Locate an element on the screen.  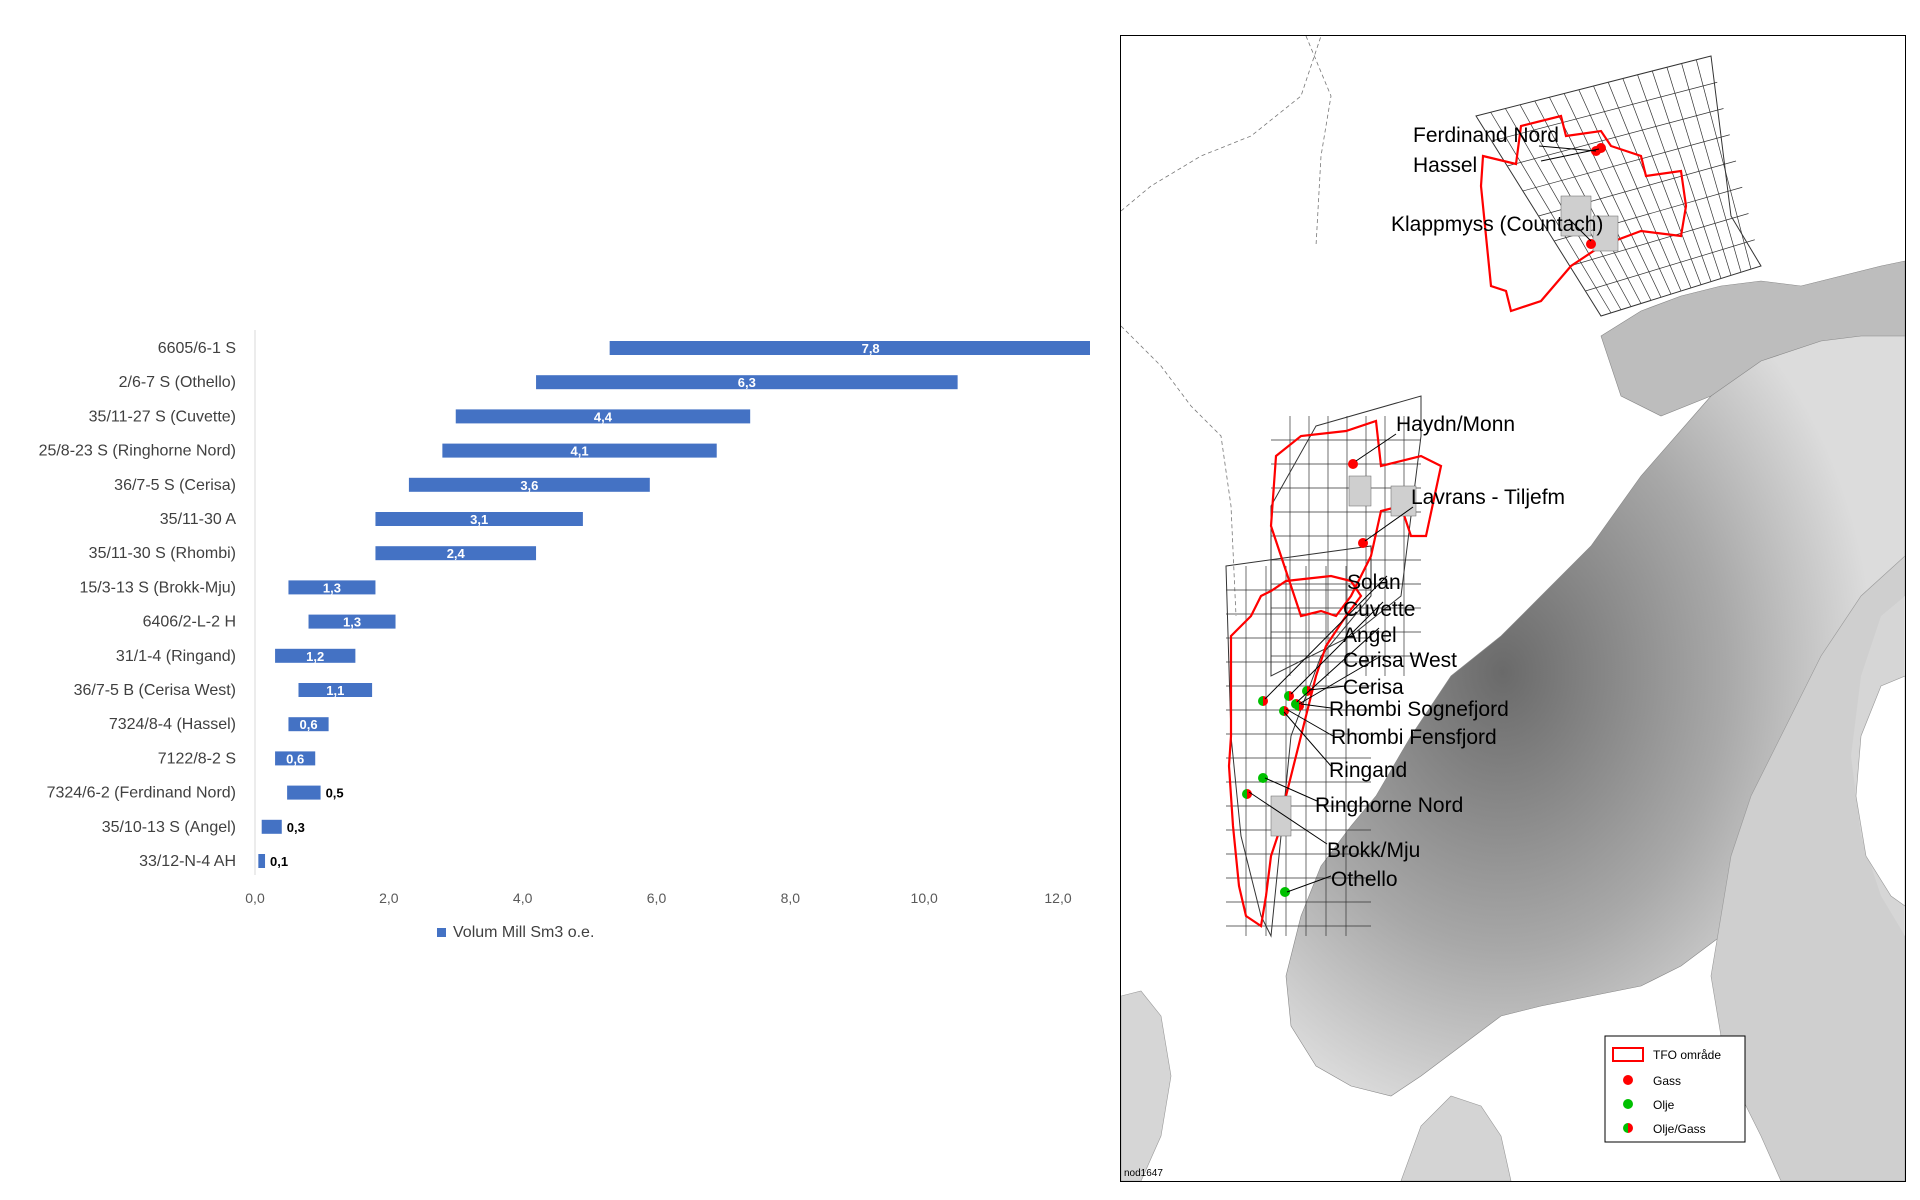
x-tick-label: 4,0 is located at coordinates (523, 898).